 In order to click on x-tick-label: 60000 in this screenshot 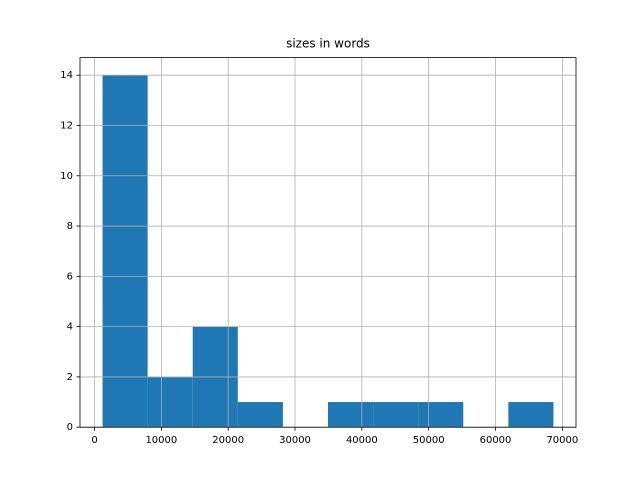, I will do `click(496, 440)`.